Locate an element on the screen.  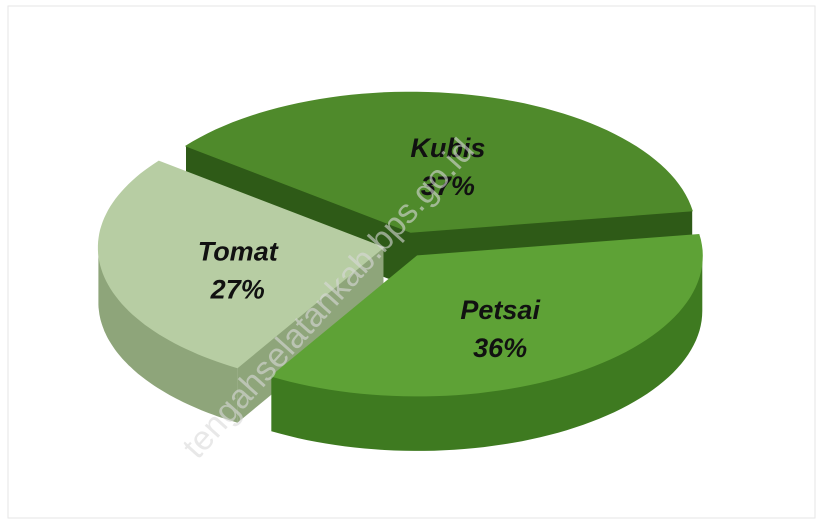
slice-side is located at coordinates (168, 335).